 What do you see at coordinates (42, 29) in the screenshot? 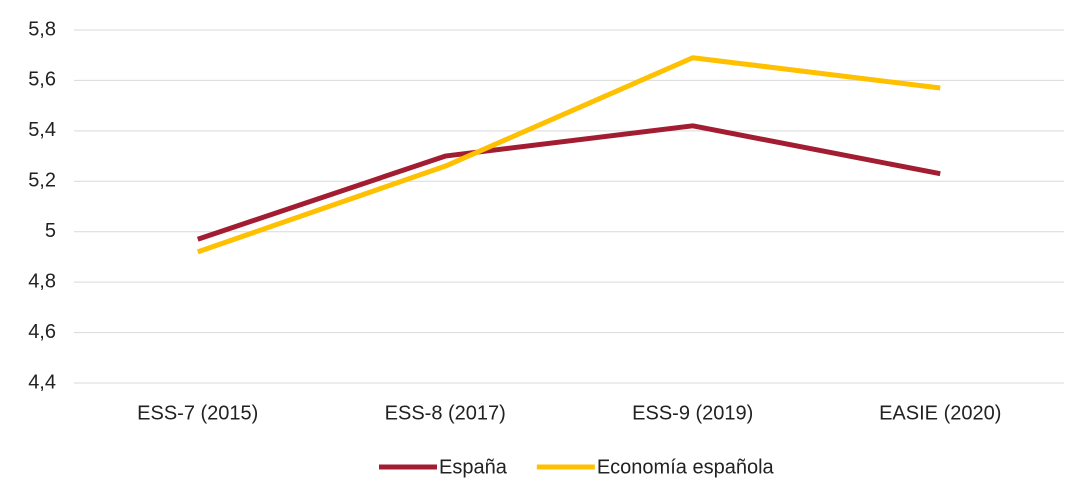
I see `y-tick-label: 5,8` at bounding box center [42, 29].